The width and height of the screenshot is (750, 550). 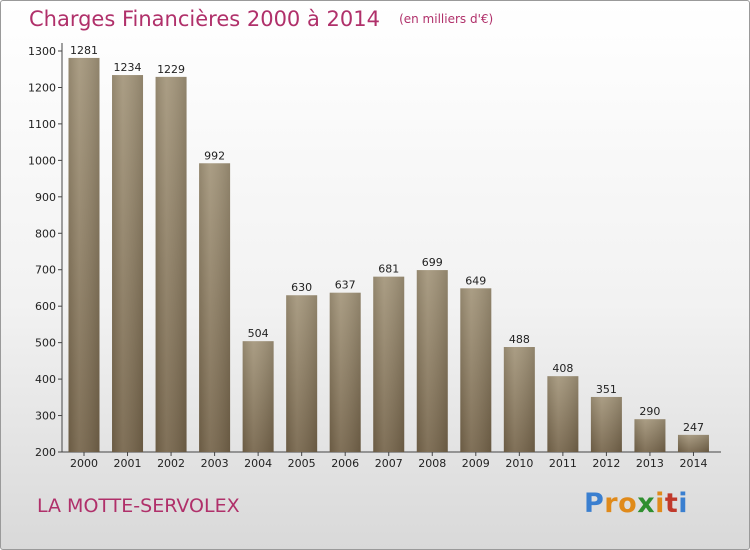 What do you see at coordinates (611, 503) in the screenshot?
I see `logo-letter: r` at bounding box center [611, 503].